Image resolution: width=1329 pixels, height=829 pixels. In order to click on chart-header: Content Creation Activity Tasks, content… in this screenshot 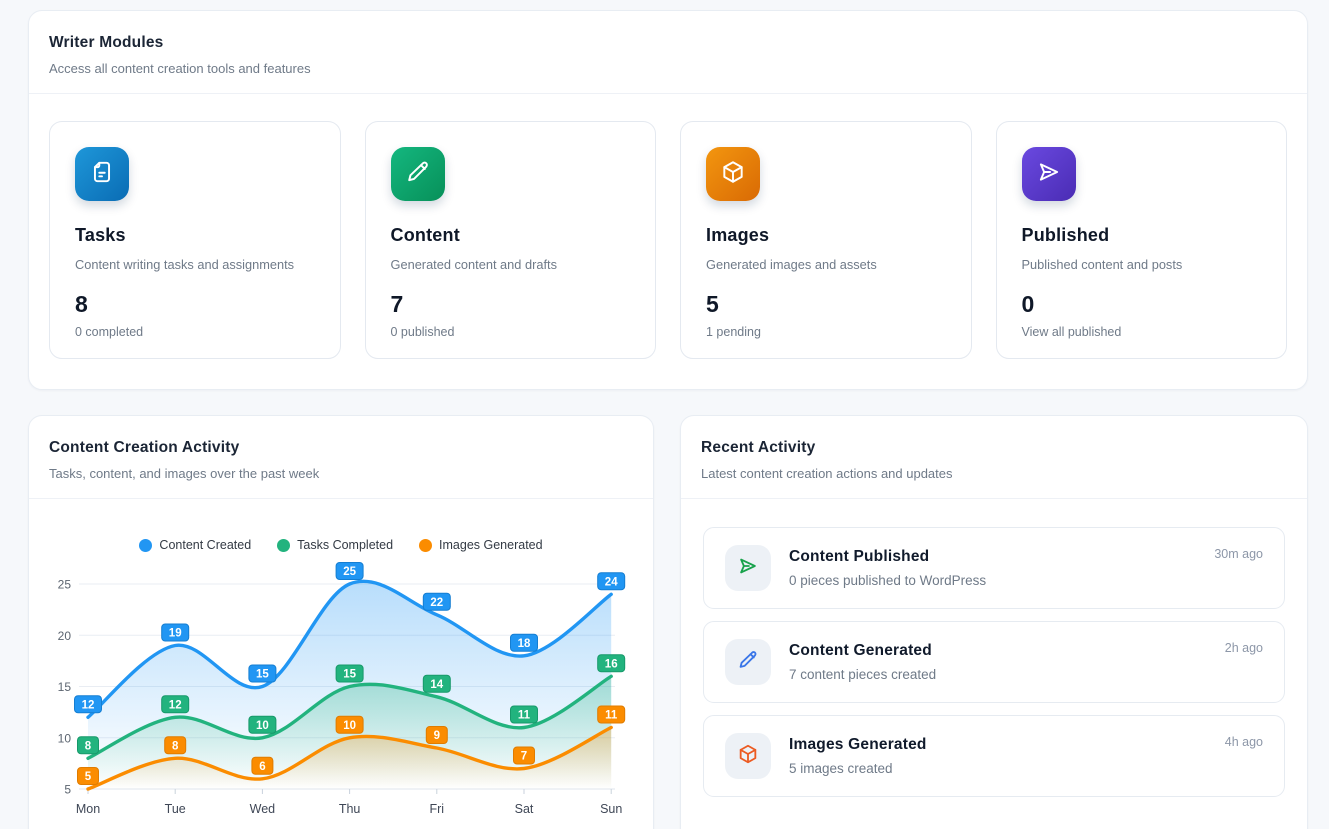, I will do `click(341, 457)`.